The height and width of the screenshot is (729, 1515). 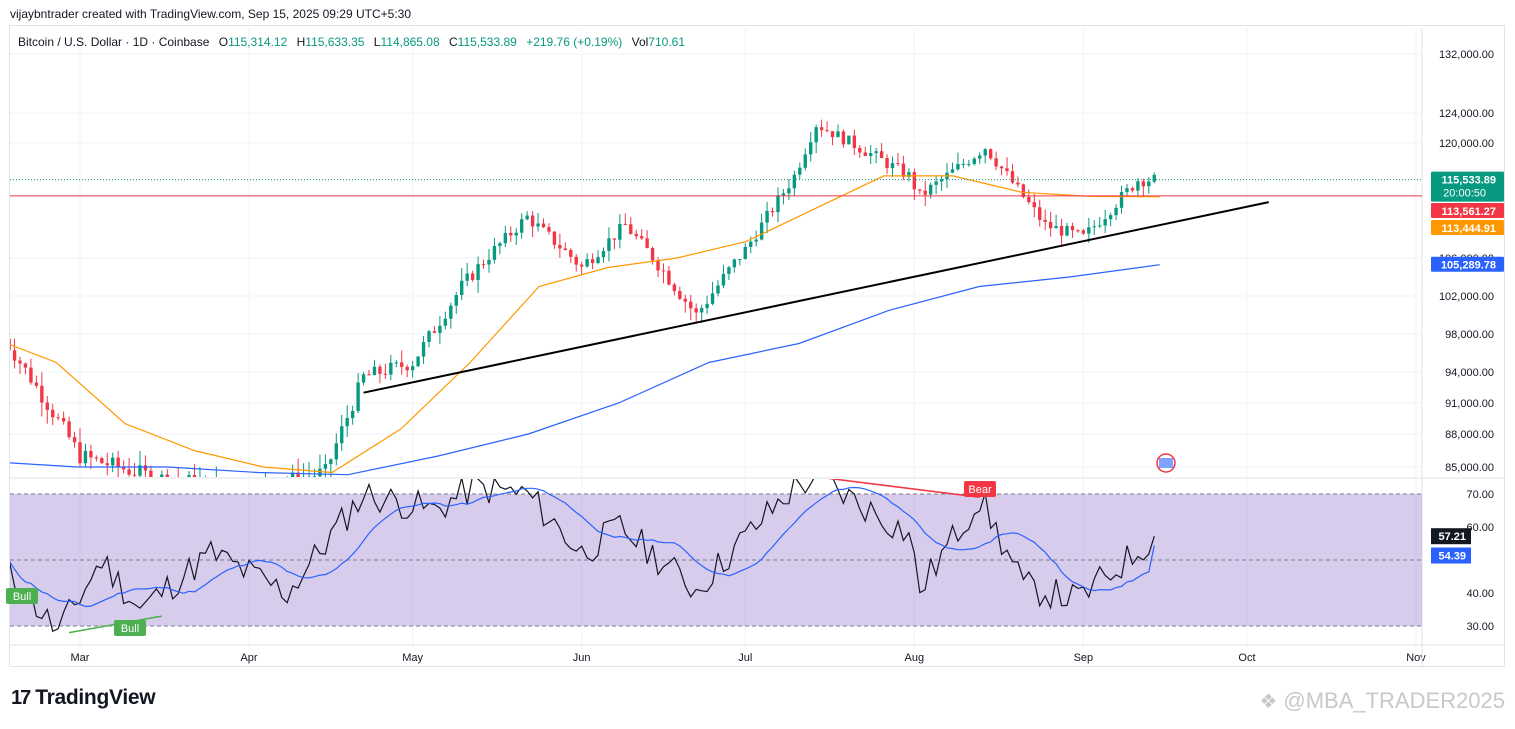 I want to click on price-tick-label: 94,000.00, so click(x=1469, y=373).